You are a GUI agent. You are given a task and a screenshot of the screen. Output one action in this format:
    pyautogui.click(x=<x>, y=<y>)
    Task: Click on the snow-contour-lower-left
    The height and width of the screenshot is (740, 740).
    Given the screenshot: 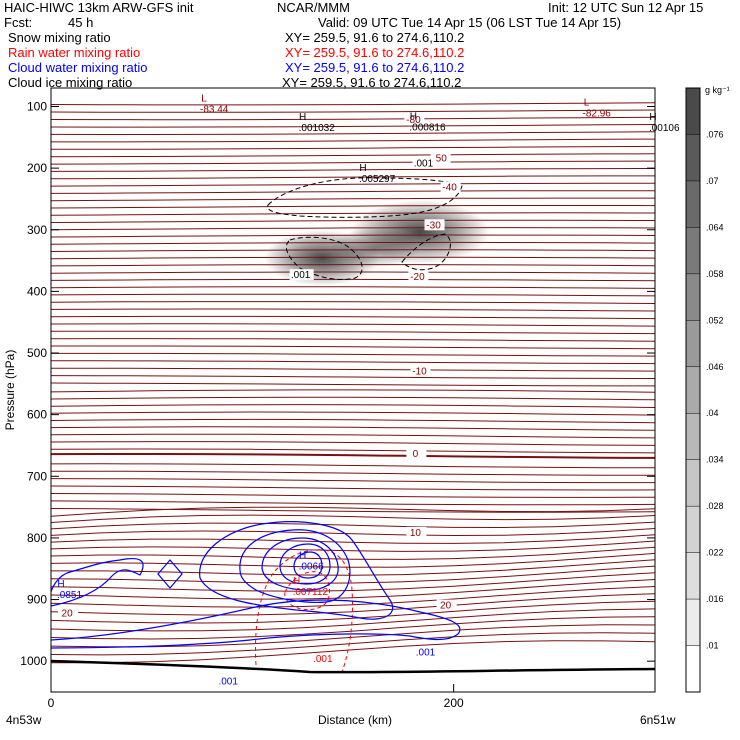 What is the action you would take?
    pyautogui.click(x=324, y=258)
    